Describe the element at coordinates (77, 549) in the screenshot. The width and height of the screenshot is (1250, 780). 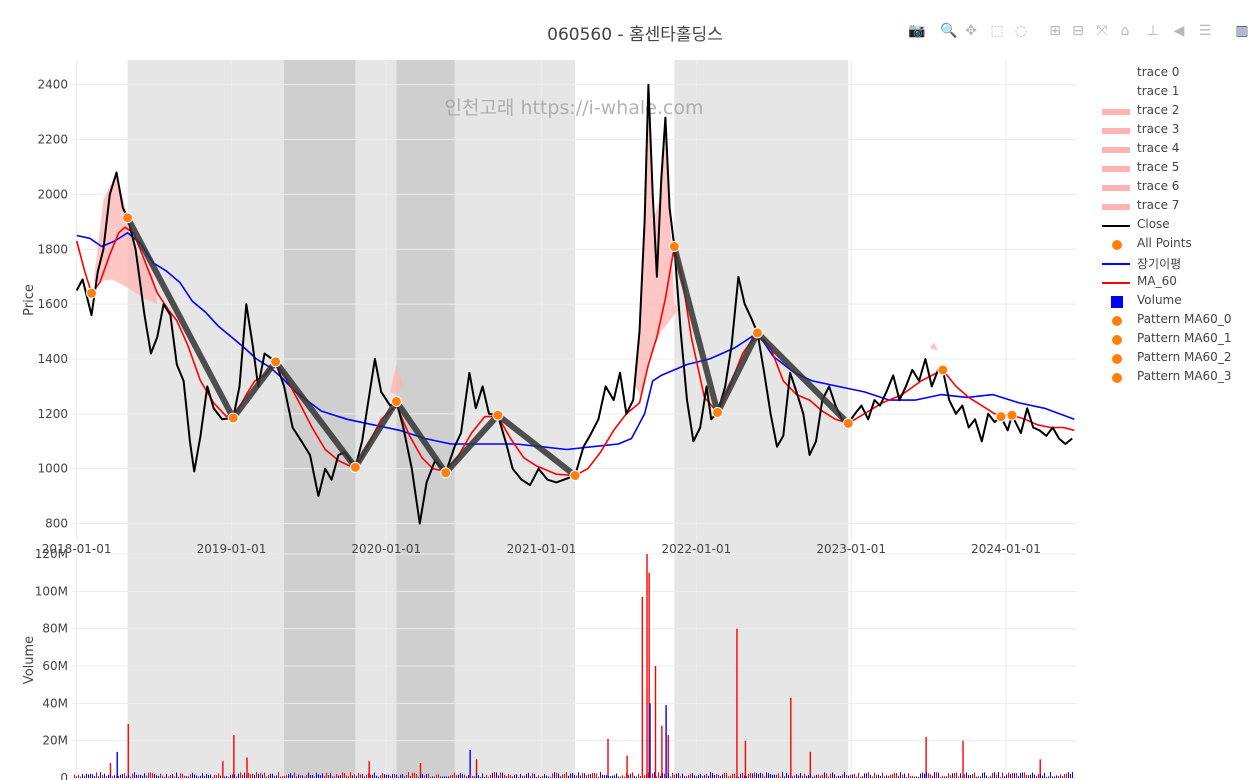
I see `x-tick-label: 2018-01-01` at that location.